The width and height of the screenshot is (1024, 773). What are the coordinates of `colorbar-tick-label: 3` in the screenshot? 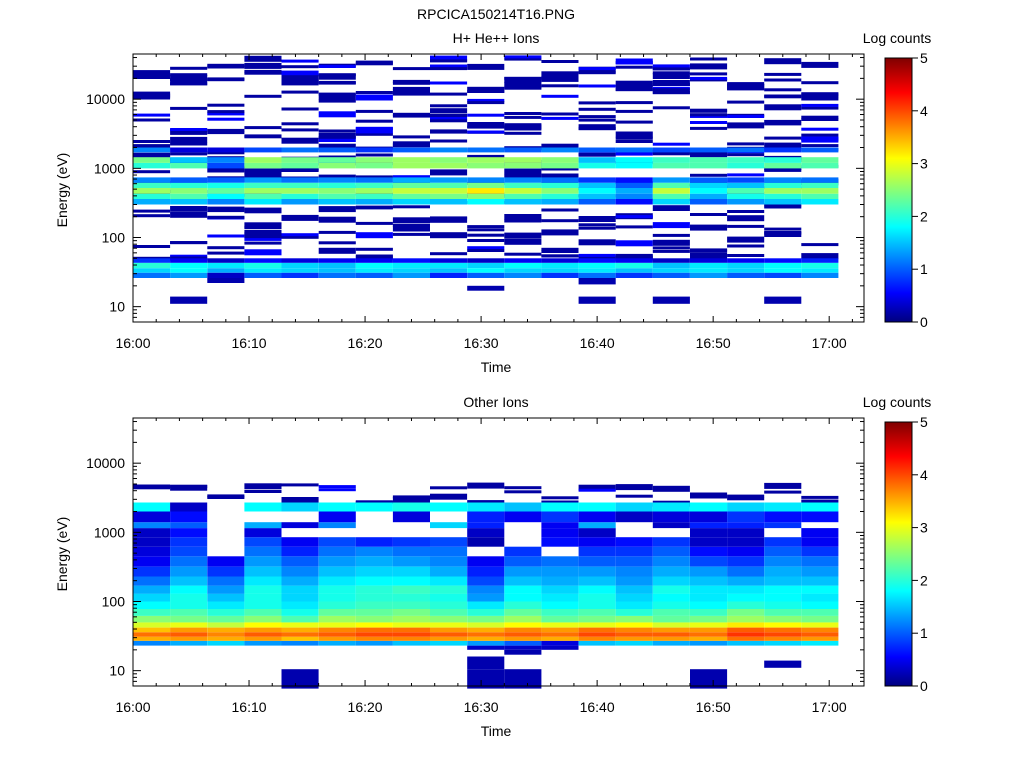 It's located at (924, 528).